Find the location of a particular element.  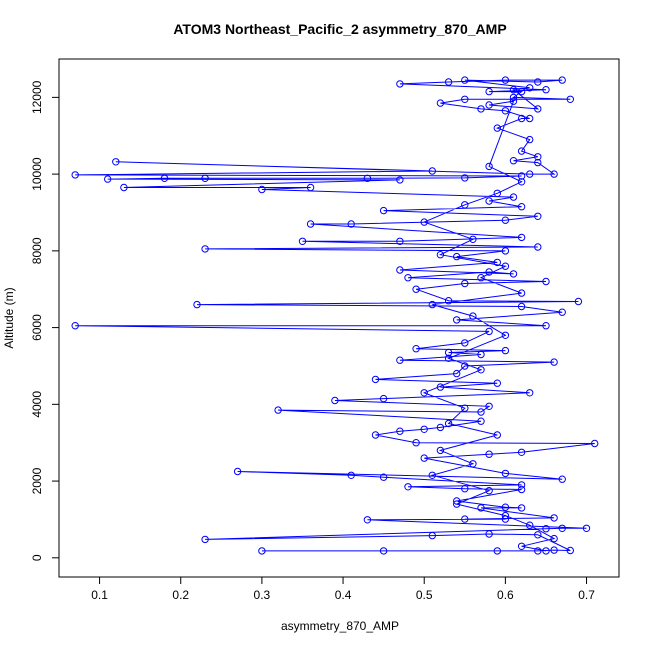

y-tick-label: 10000 is located at coordinates (37, 174).